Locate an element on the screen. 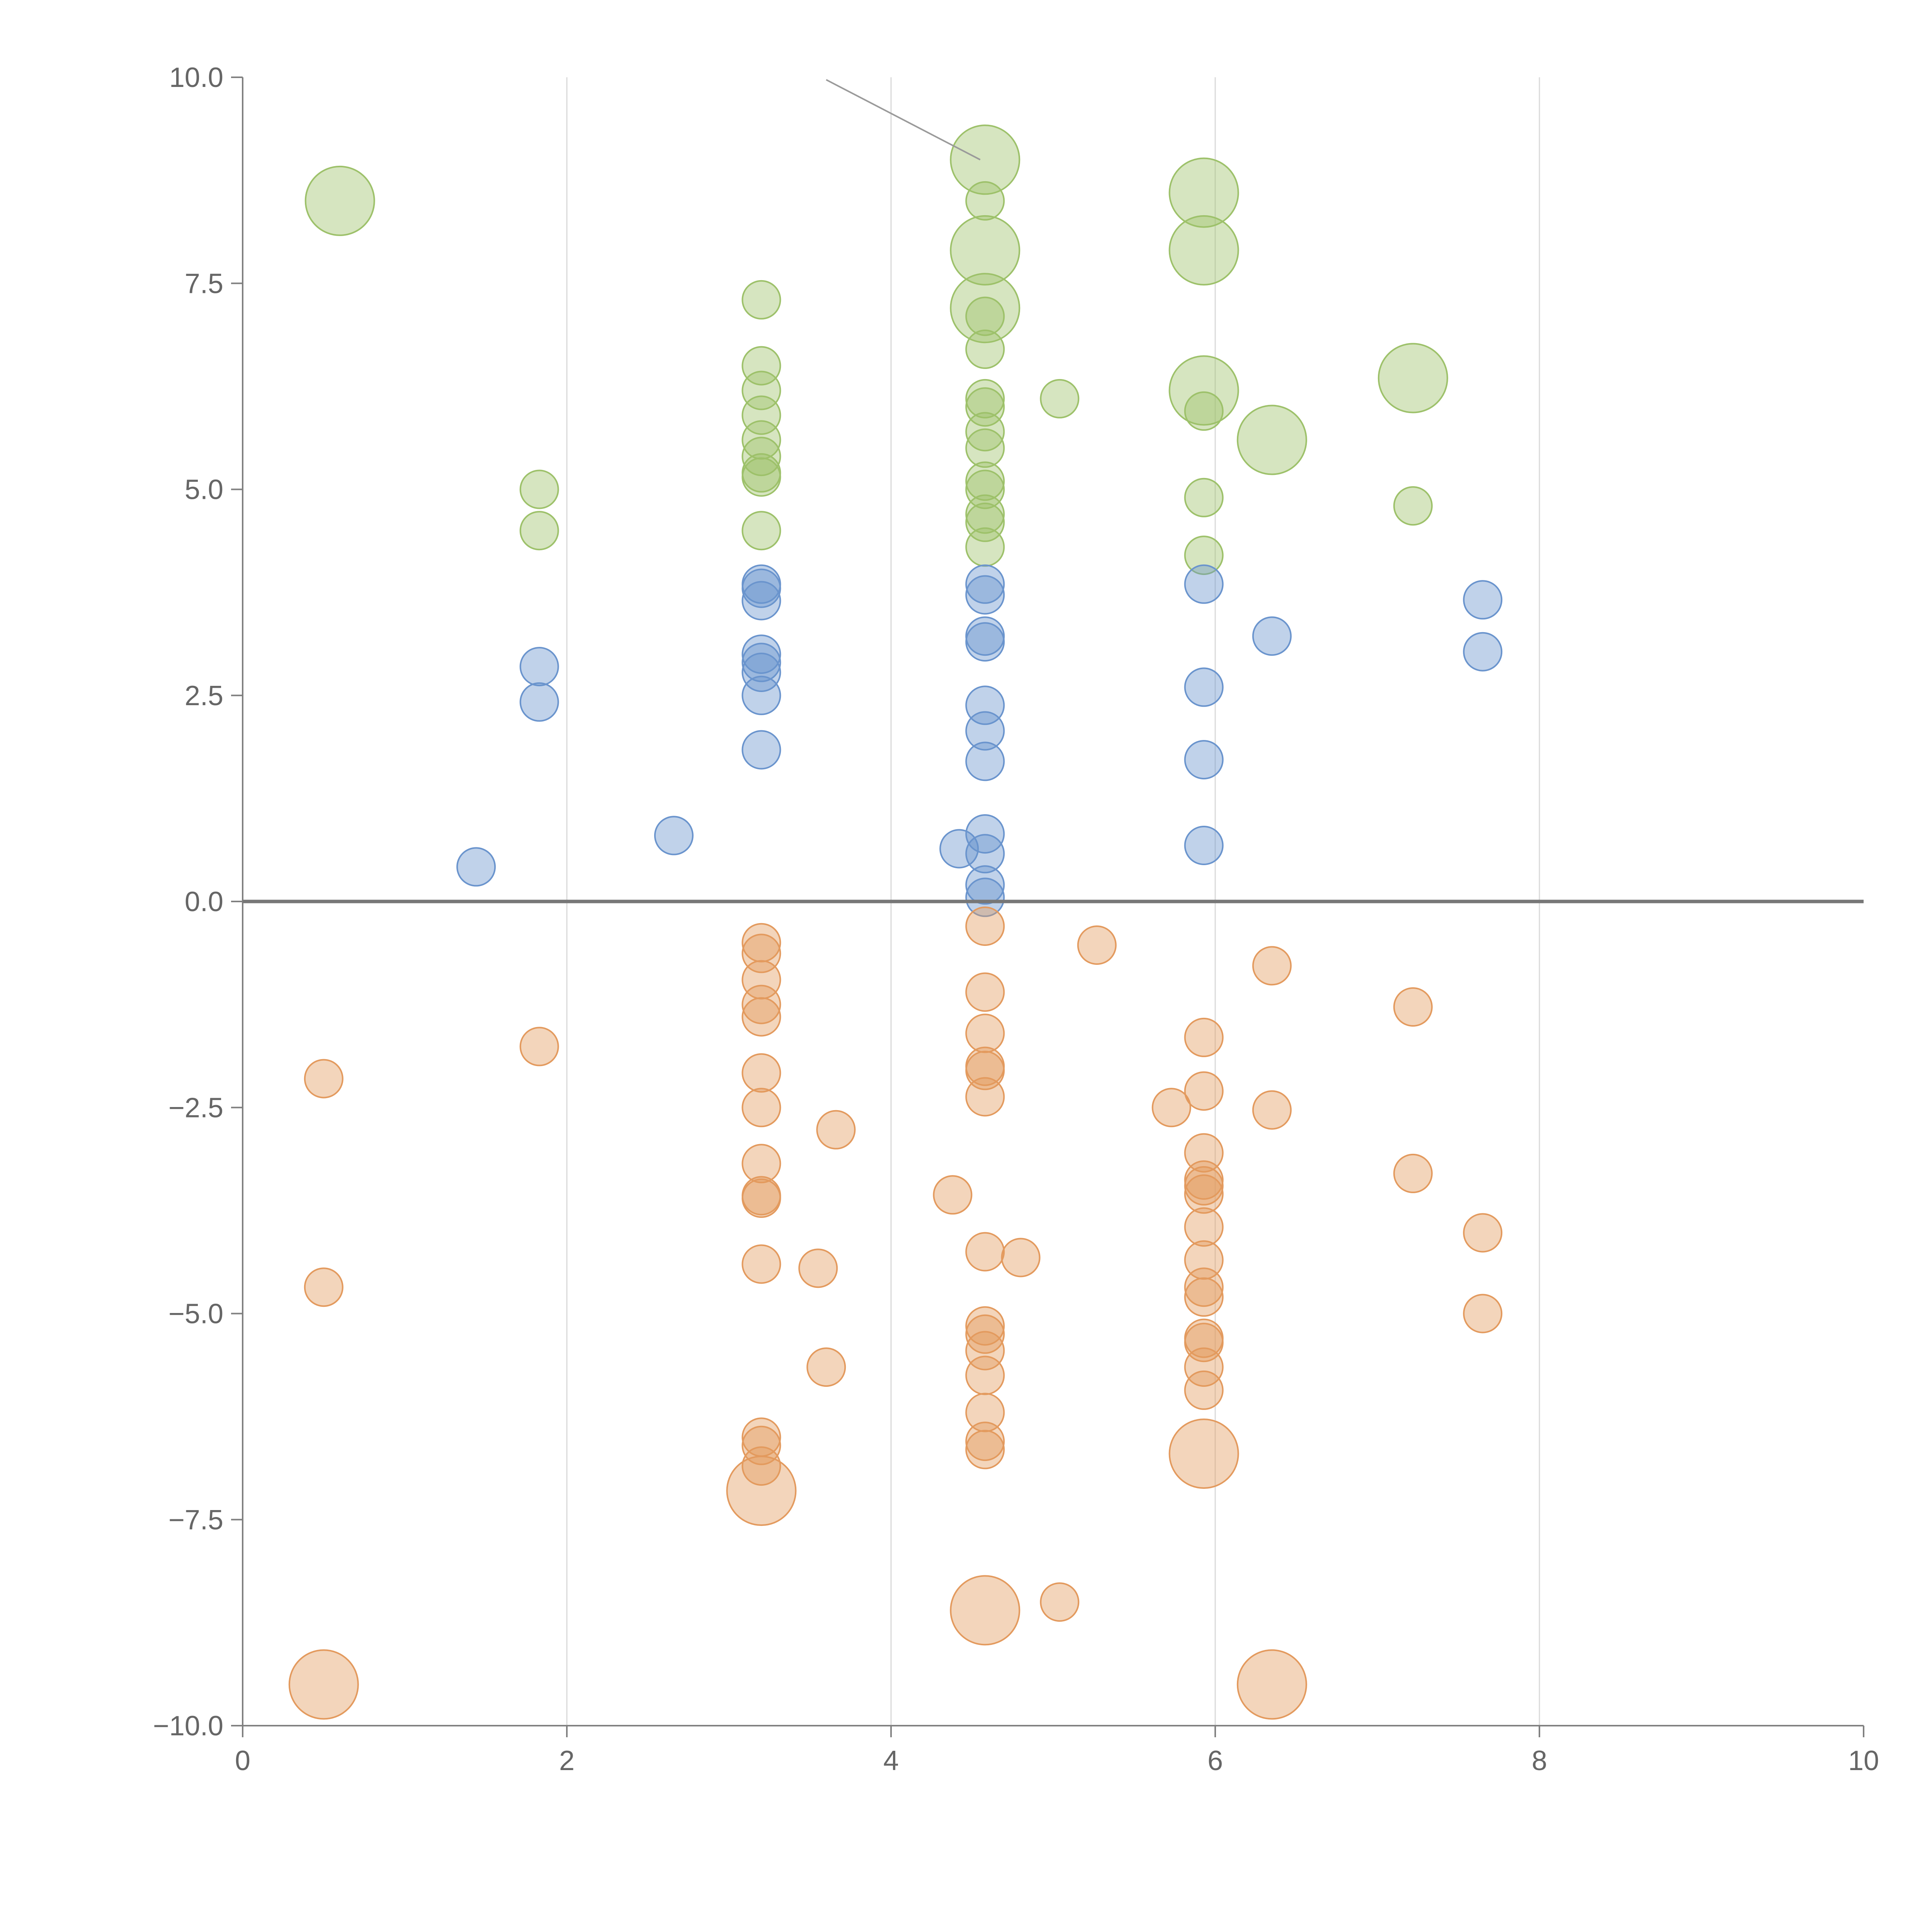 This screenshot has height=1932, width=1932. x-tick-label: 10 is located at coordinates (1864, 1760).